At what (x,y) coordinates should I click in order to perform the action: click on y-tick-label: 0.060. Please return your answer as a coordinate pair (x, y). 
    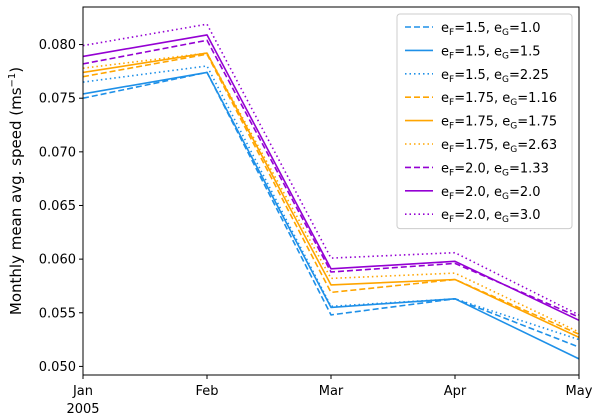
    Looking at the image, I should click on (57, 260).